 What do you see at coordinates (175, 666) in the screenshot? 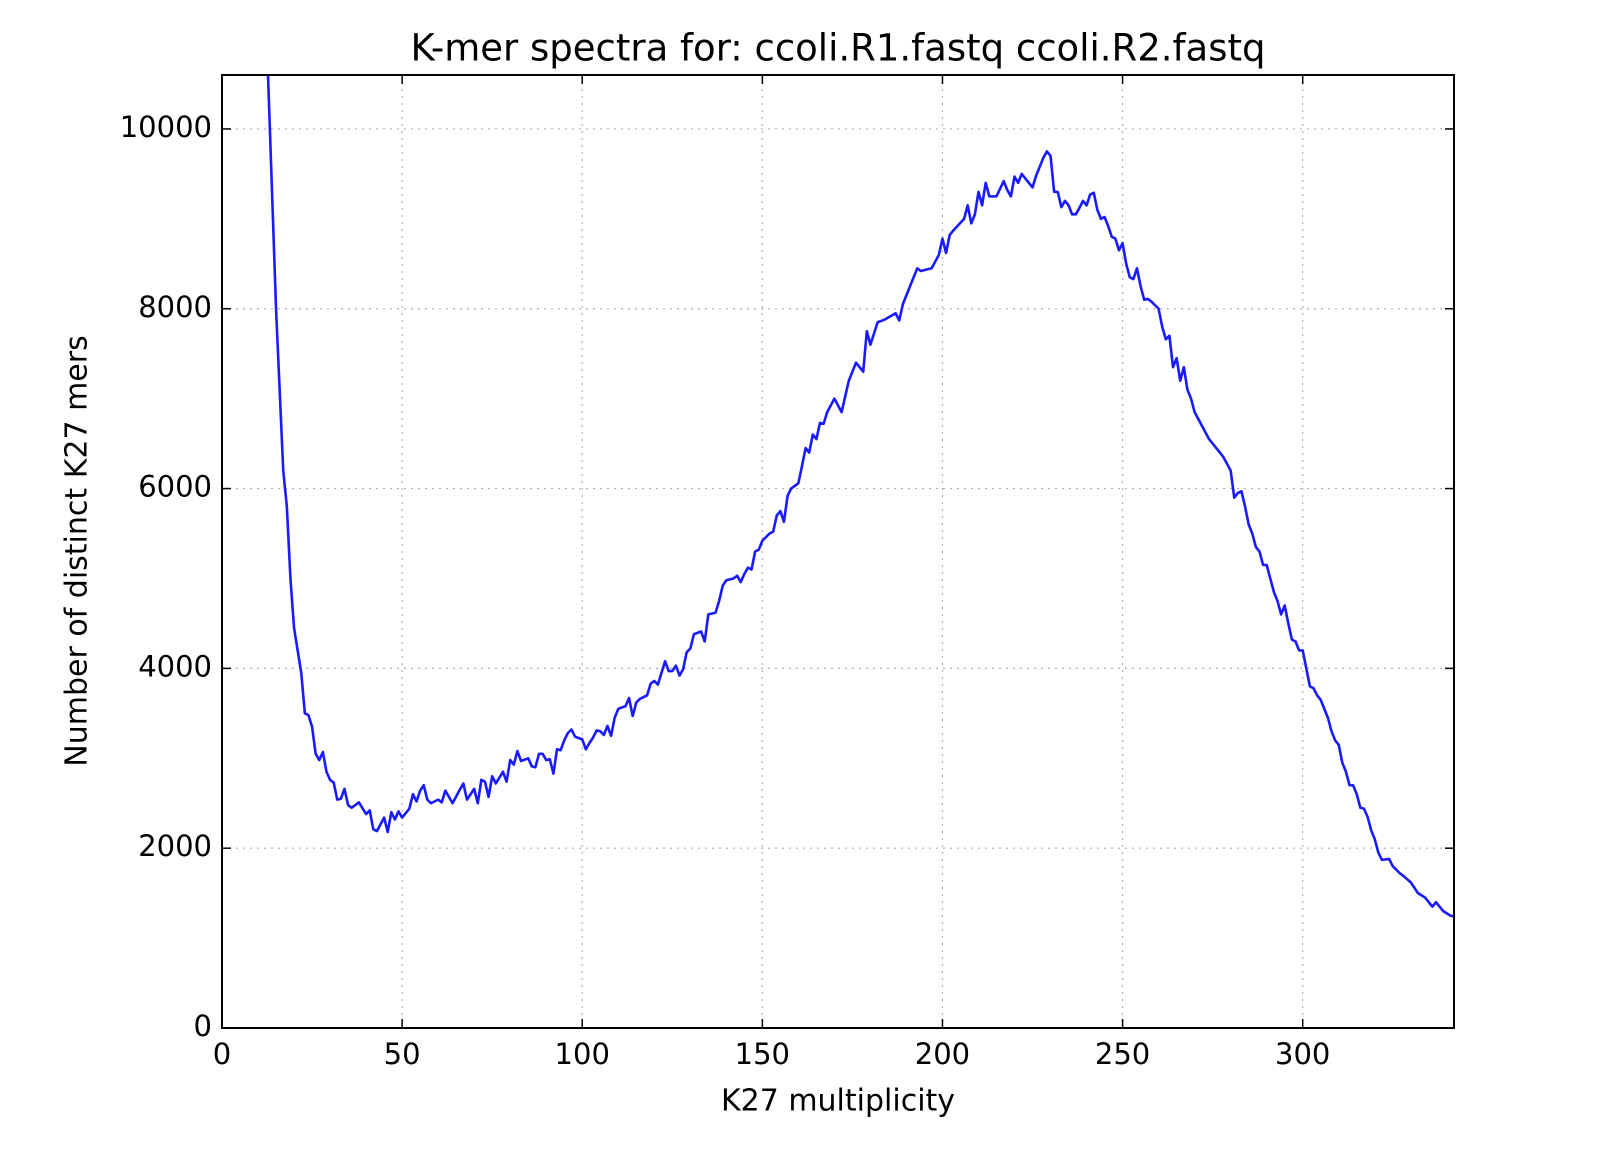
I see `y-tick-label: 4000` at bounding box center [175, 666].